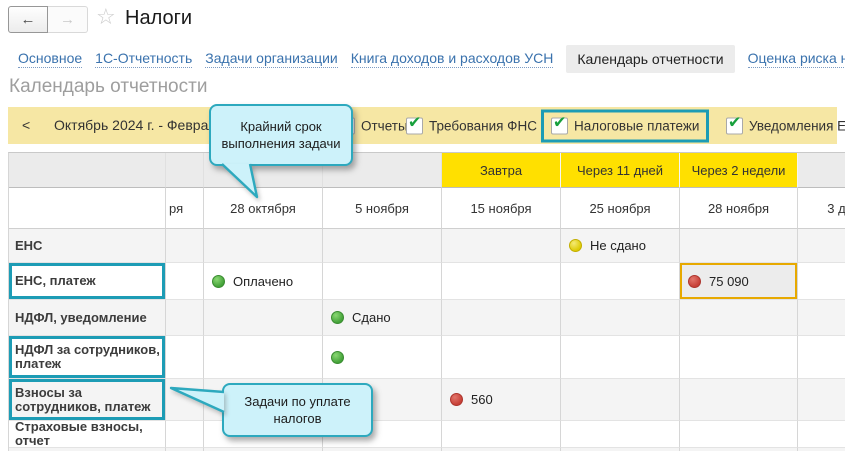  I want to click on section-heading: Календарь отчетности, so click(108, 86).